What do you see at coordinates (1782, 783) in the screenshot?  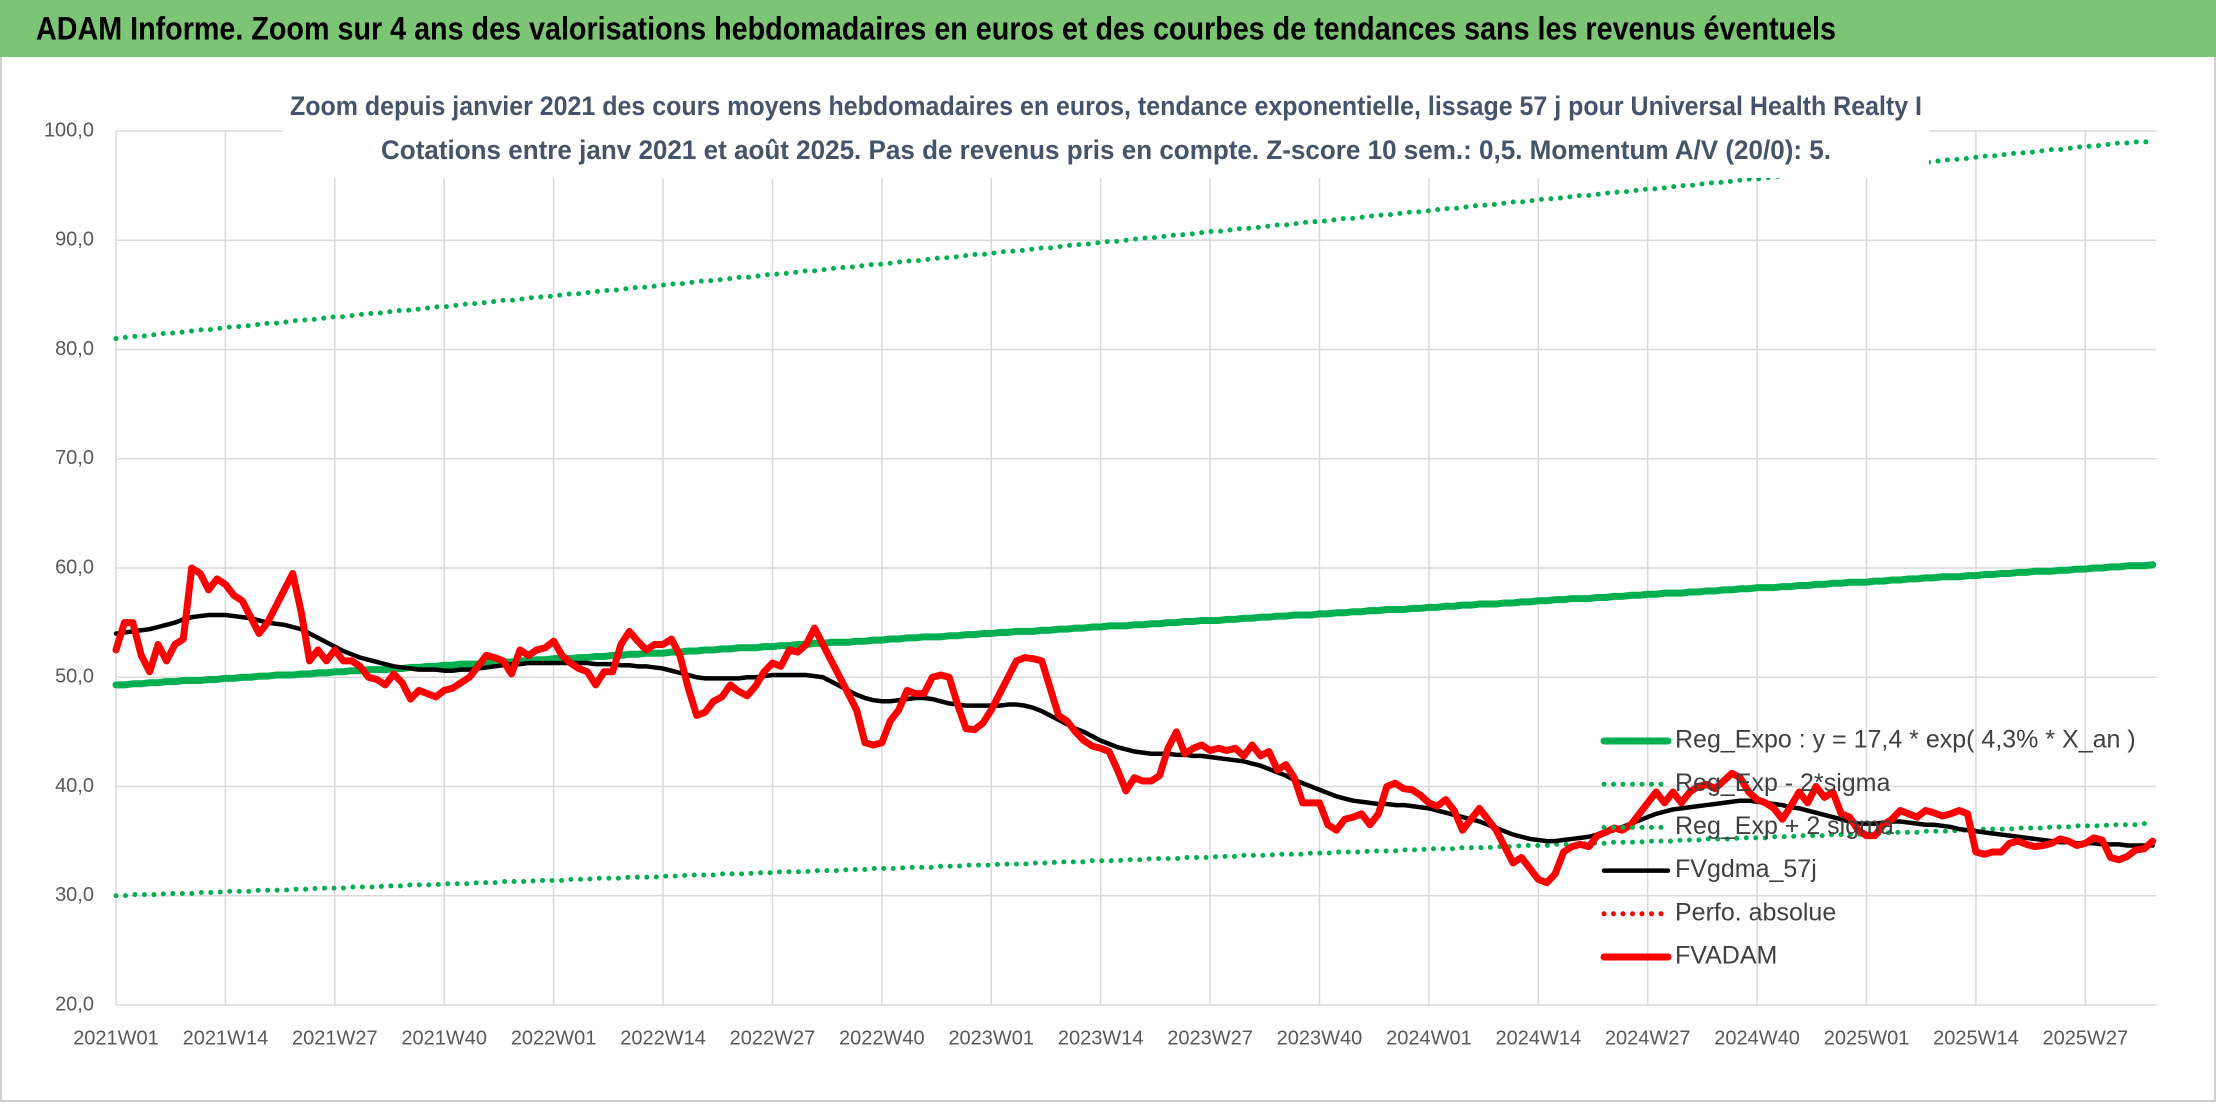 I see `legend-label: Reg_Exp - 2*sigma` at bounding box center [1782, 783].